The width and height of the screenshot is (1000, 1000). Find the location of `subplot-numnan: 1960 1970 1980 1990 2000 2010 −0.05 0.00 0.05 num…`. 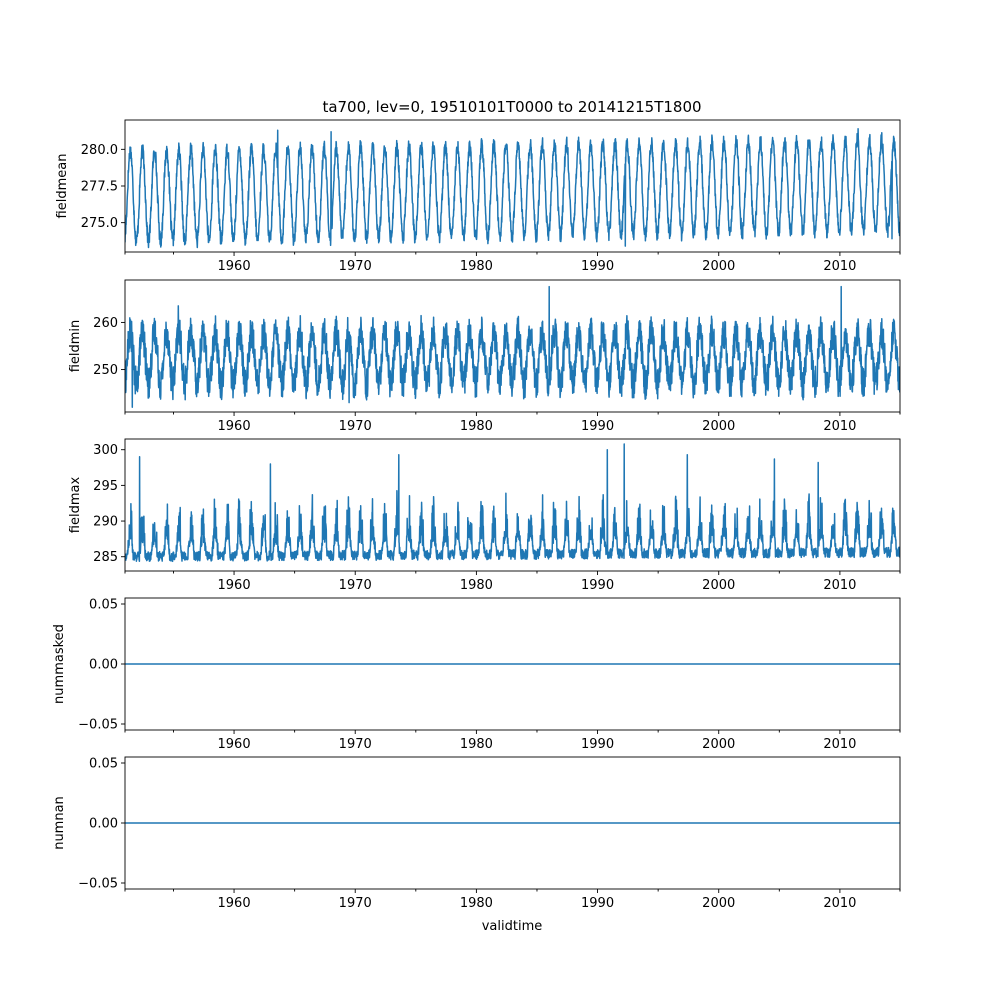

subplot-numnan: 1960 1970 1980 1990 2000 2010 −0.05 0.00 0.05 num… is located at coordinates (476, 834).